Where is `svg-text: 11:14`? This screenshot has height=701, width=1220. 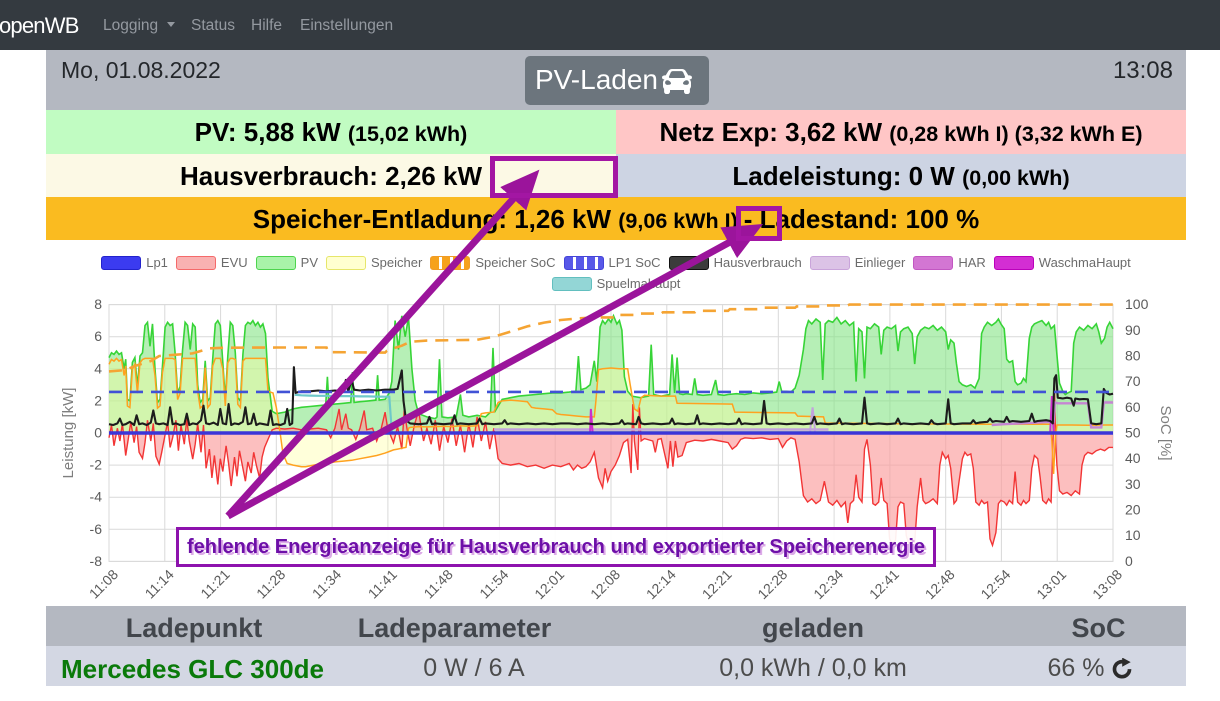 svg-text: 11:14 is located at coordinates (160, 584).